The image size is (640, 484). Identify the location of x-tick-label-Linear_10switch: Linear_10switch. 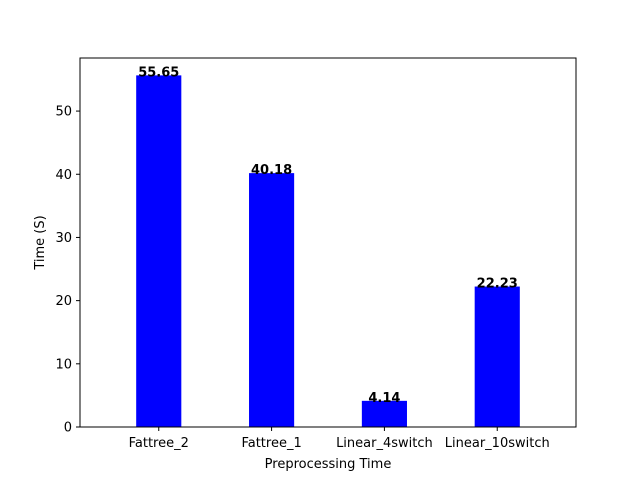
(497, 443).